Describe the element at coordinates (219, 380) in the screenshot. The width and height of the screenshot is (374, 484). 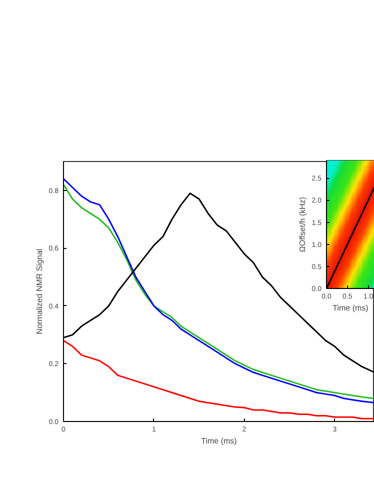
I see `line-series` at that location.